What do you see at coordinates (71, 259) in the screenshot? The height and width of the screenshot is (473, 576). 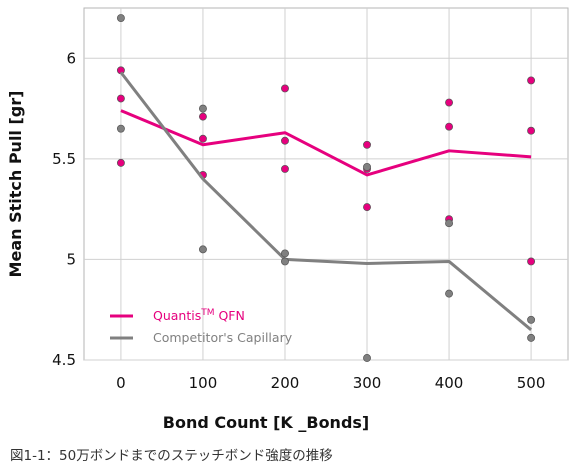 I see `y-tick-label: 5` at bounding box center [71, 259].